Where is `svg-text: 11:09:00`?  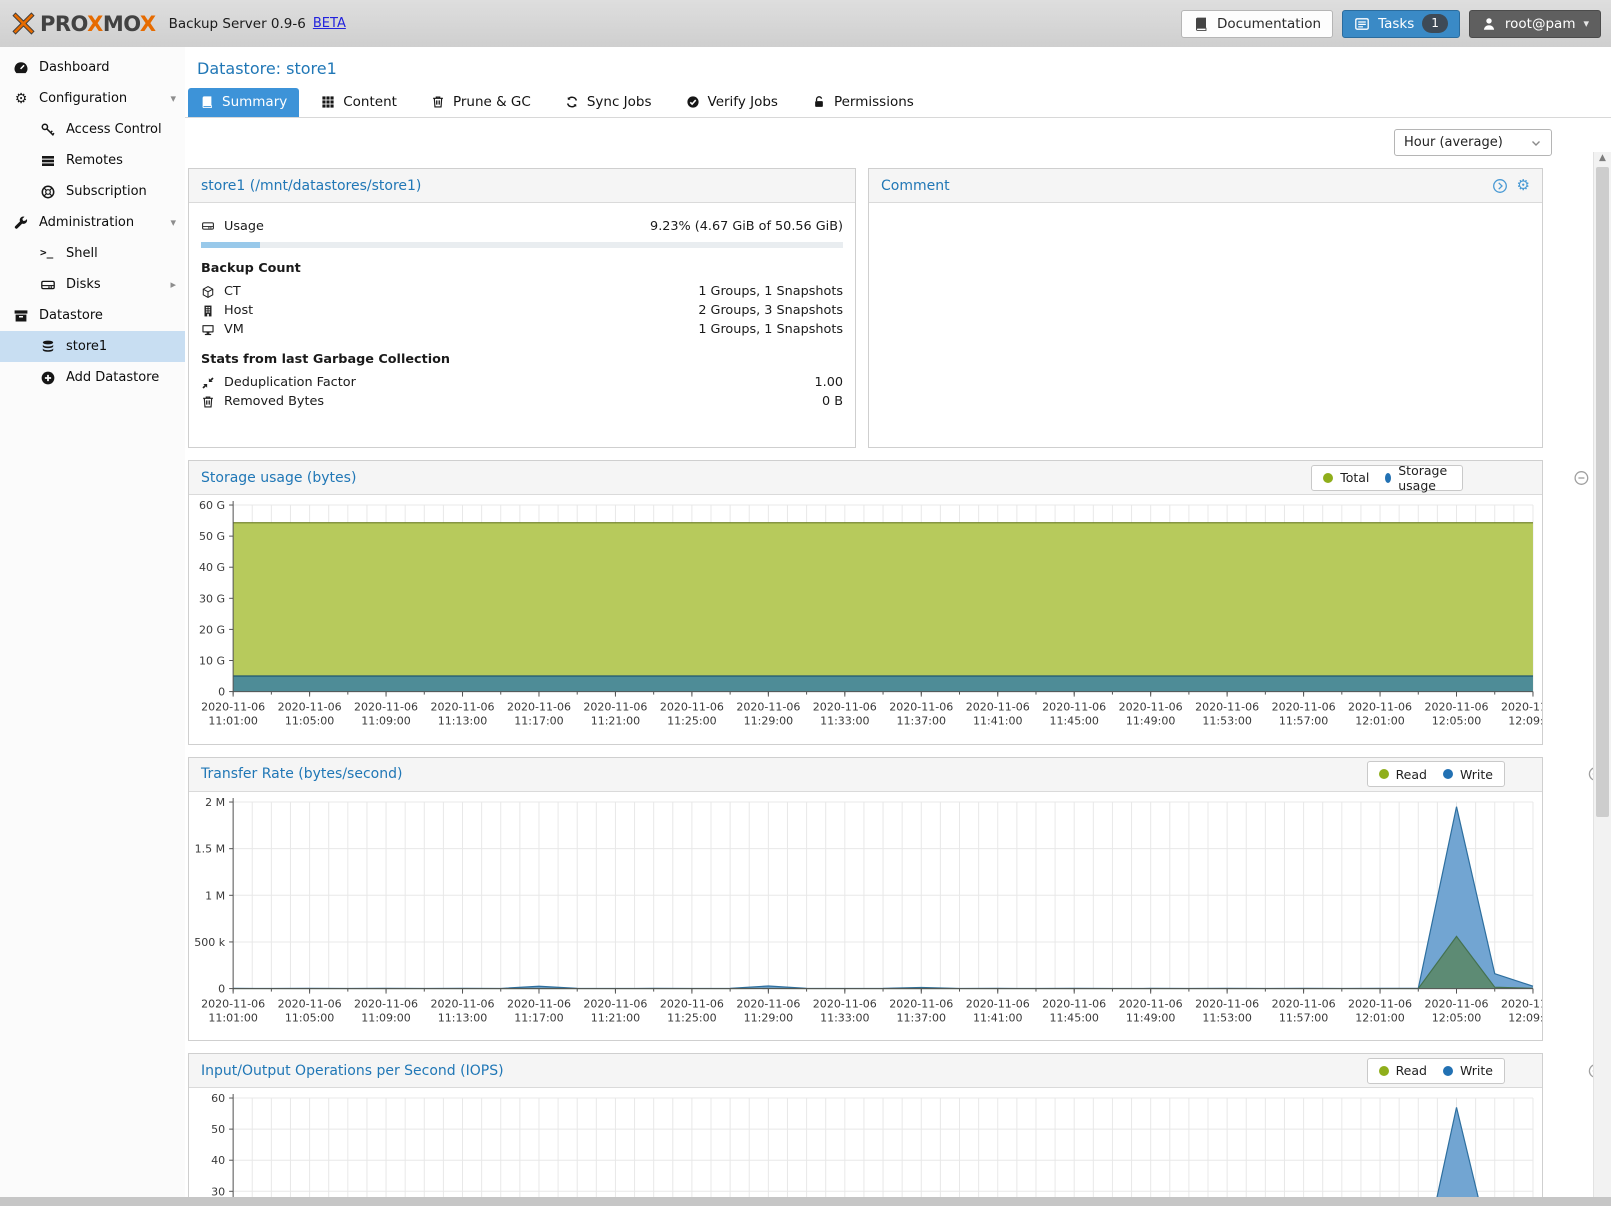
svg-text: 11:09:00 is located at coordinates (385, 1017).